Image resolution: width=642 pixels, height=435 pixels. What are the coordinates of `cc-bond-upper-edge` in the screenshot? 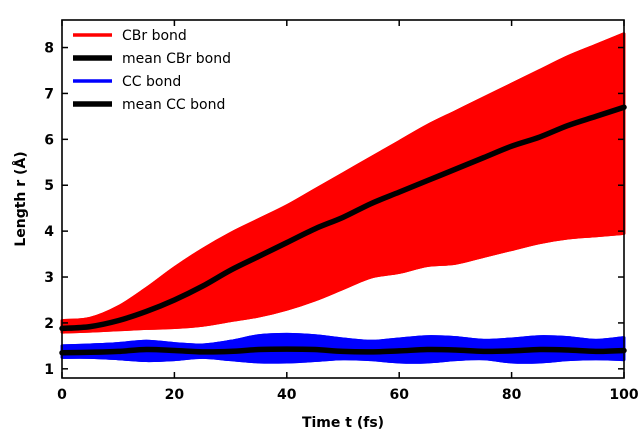 It's located at (343, 340).